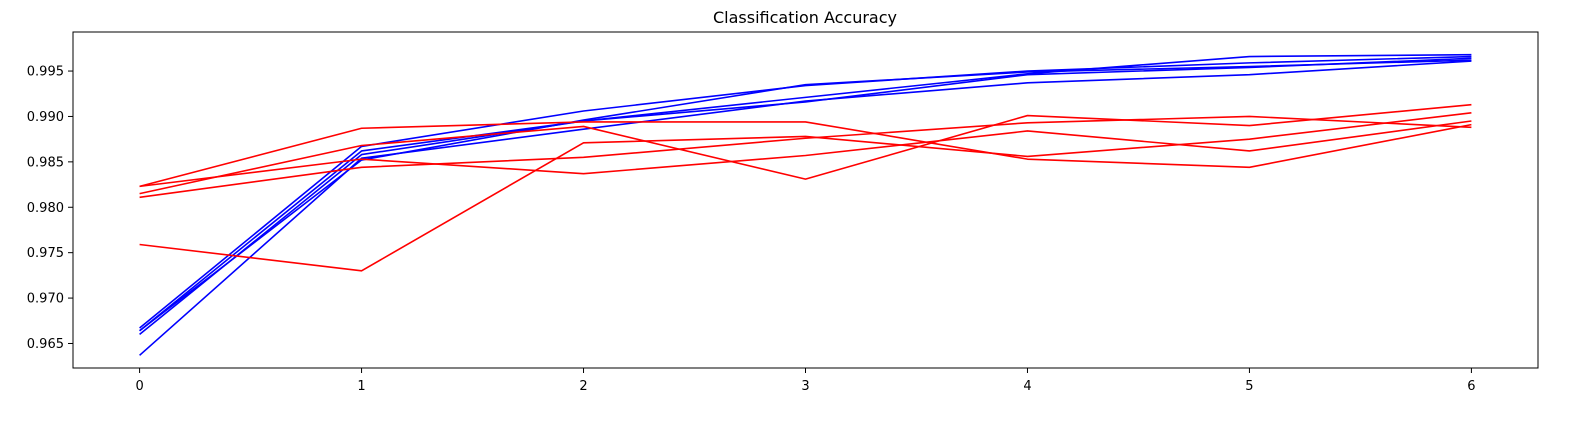 Image resolution: width=1593 pixels, height=421 pixels. I want to click on y-tick-label: 0.995, so click(45, 72).